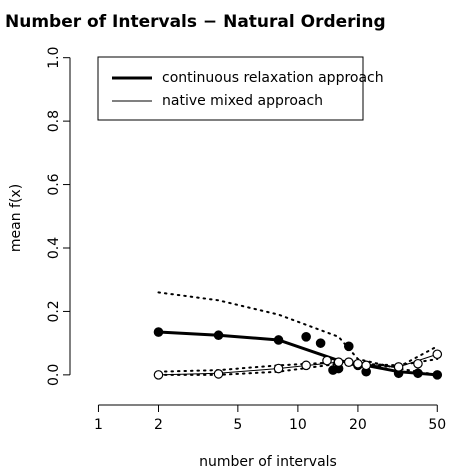  What do you see at coordinates (54, 58) in the screenshot?
I see `y-tick-label: 1.0` at bounding box center [54, 58].